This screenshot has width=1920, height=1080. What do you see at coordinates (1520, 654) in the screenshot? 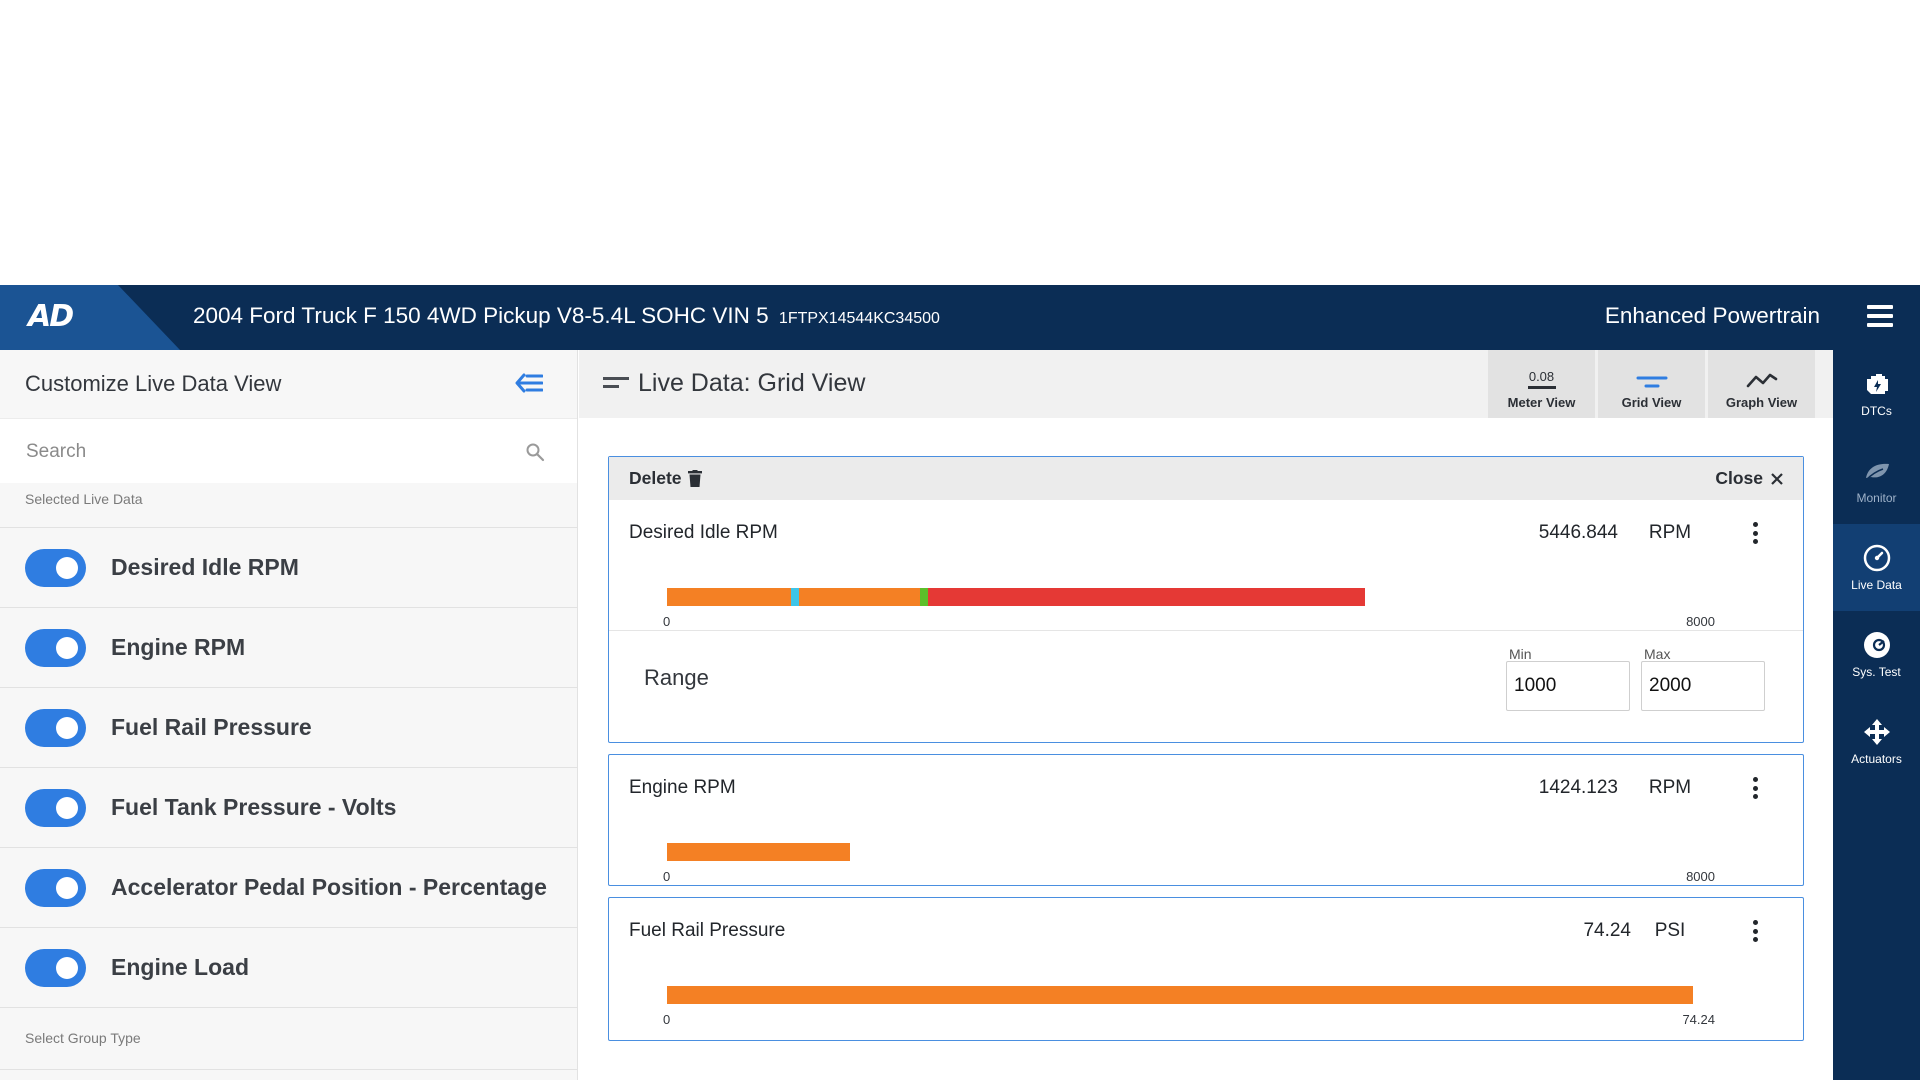
I see `range-min-label: Min` at bounding box center [1520, 654].